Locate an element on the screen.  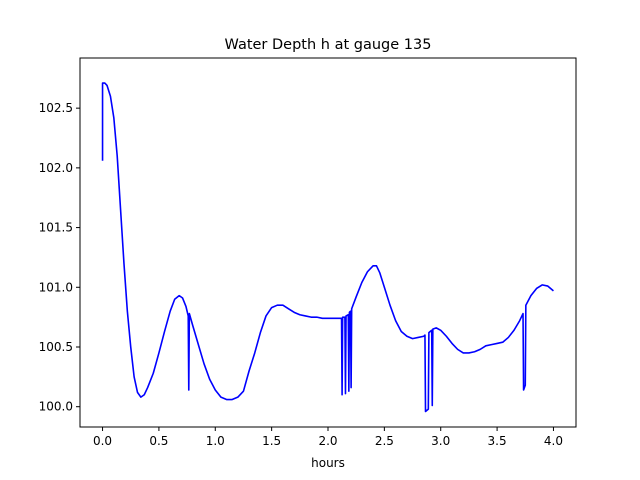
chart-title: Water Depth h at gauge 135 is located at coordinates (328, 45).